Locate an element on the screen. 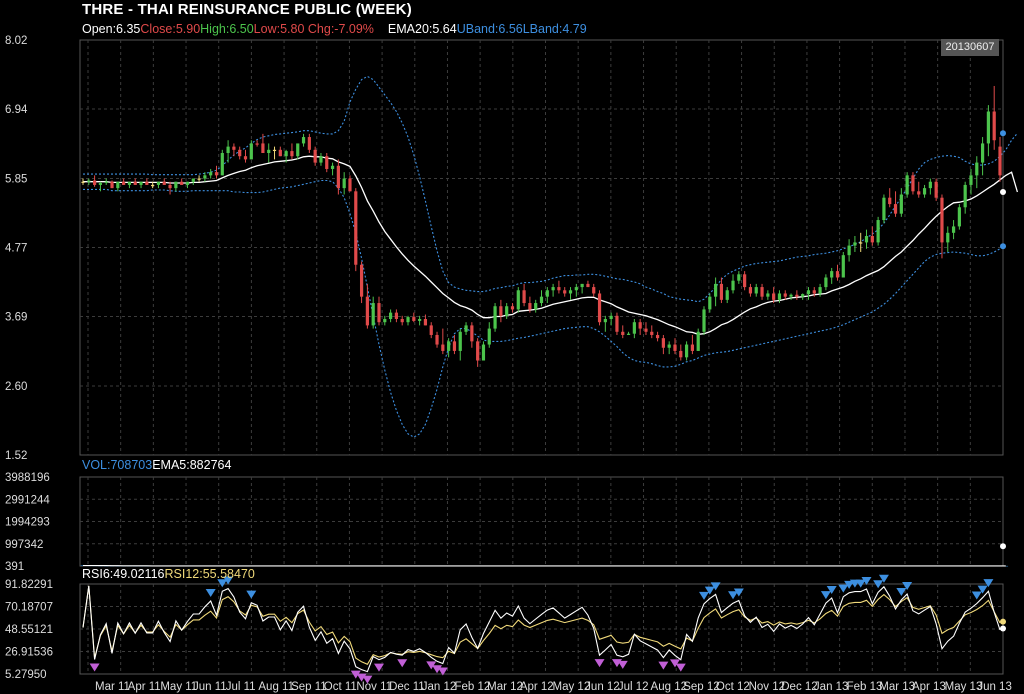  rsi-y-tick-label: 91.82291 is located at coordinates (29, 585).